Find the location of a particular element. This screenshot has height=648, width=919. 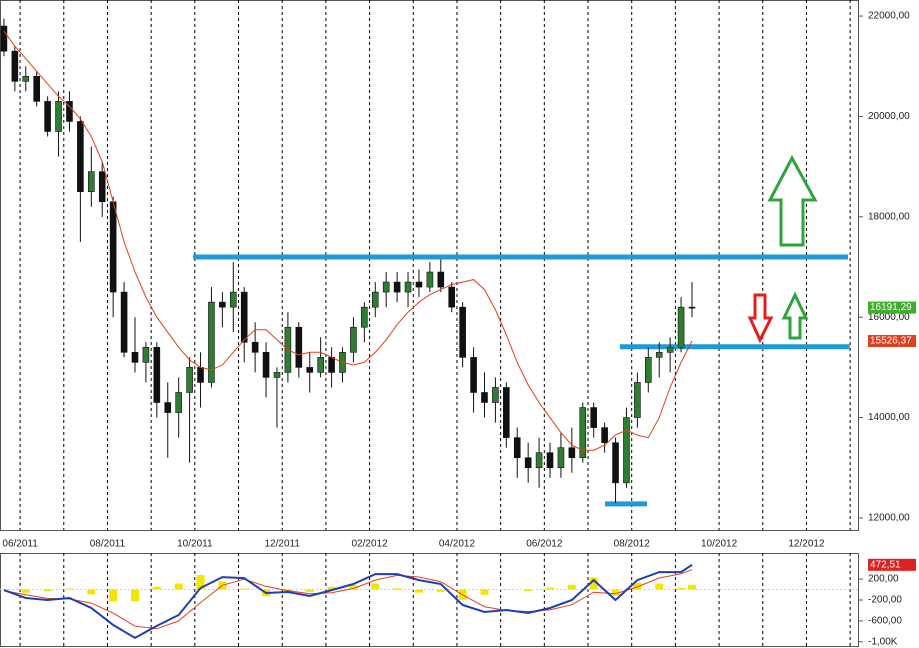

x-tick-label: 06/2011 is located at coordinates (20, 544).